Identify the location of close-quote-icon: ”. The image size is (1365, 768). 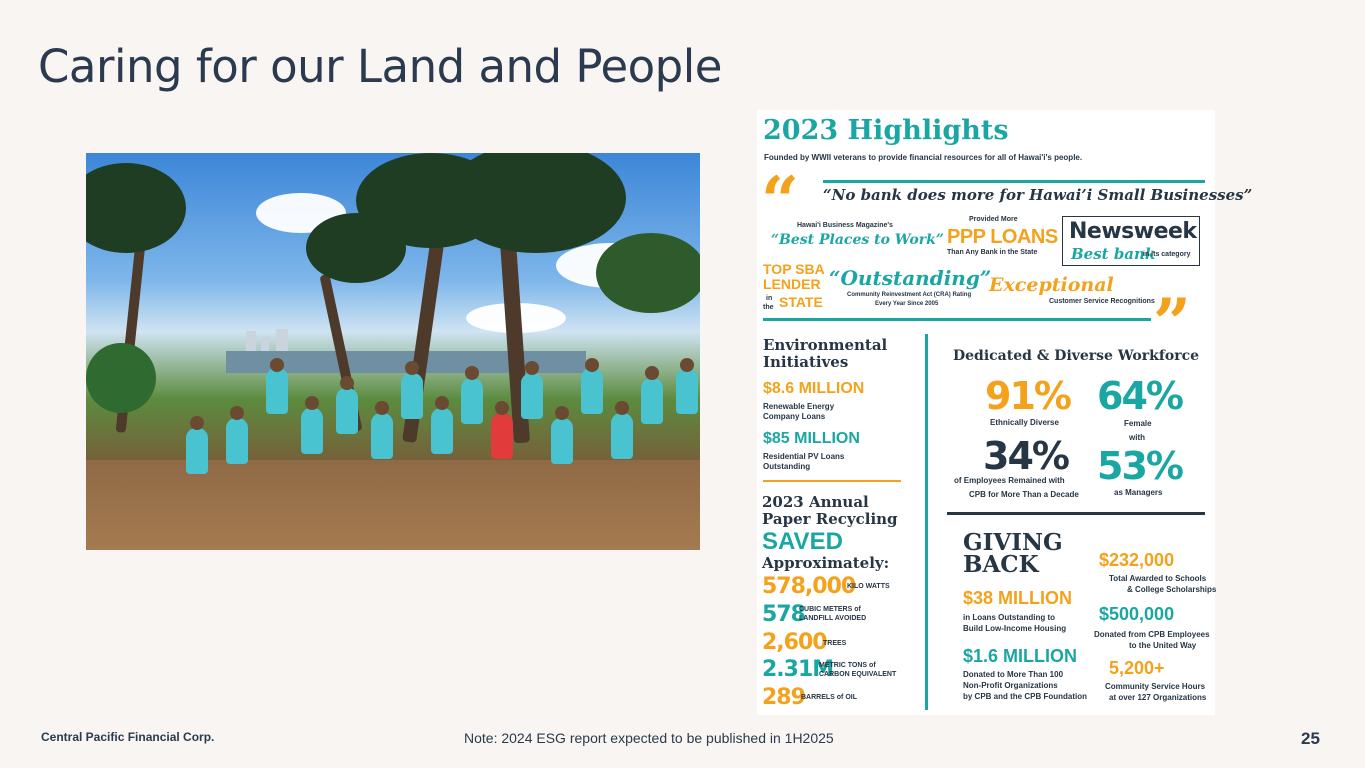
(1172, 323).